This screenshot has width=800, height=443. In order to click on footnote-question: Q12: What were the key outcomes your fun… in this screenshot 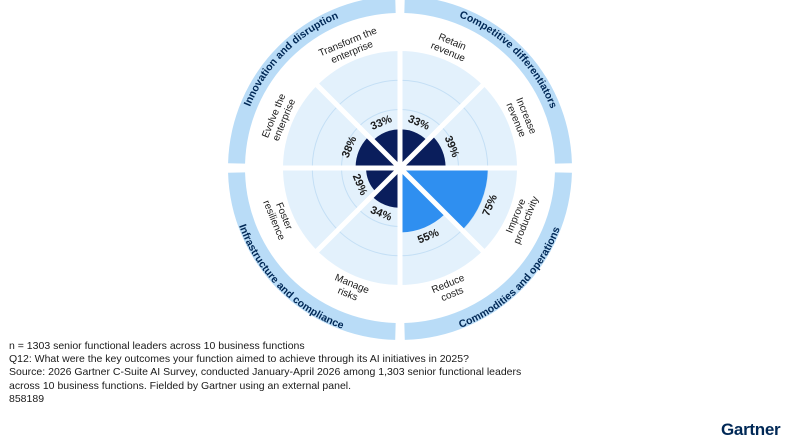, I will do `click(239, 359)`.